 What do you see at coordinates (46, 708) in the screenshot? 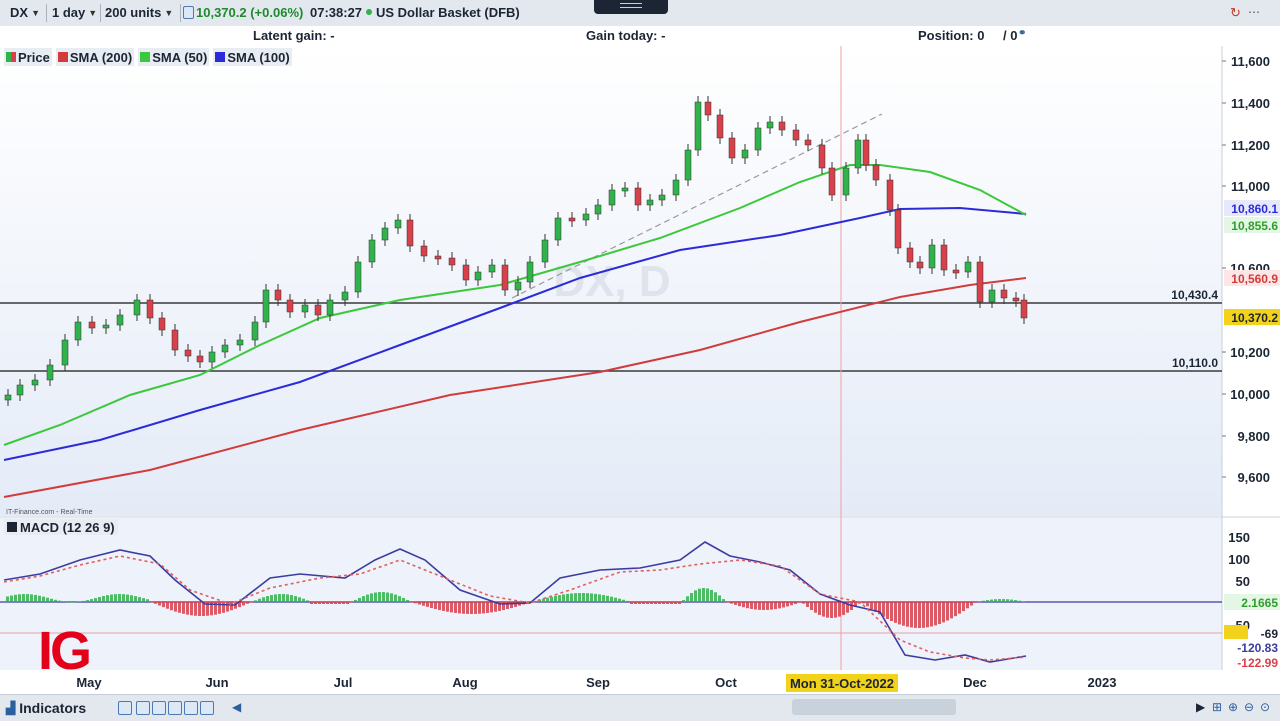
I see `indicators-button: ▟ Indicators` at bounding box center [46, 708].